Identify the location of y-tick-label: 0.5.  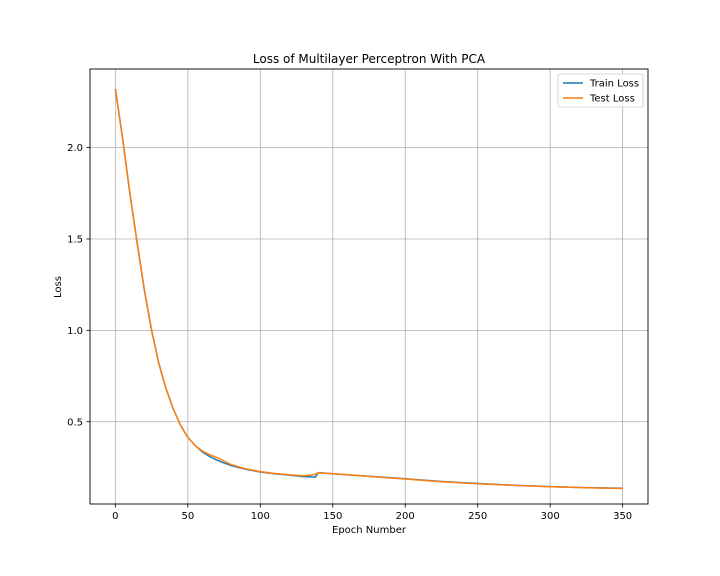
(75, 422).